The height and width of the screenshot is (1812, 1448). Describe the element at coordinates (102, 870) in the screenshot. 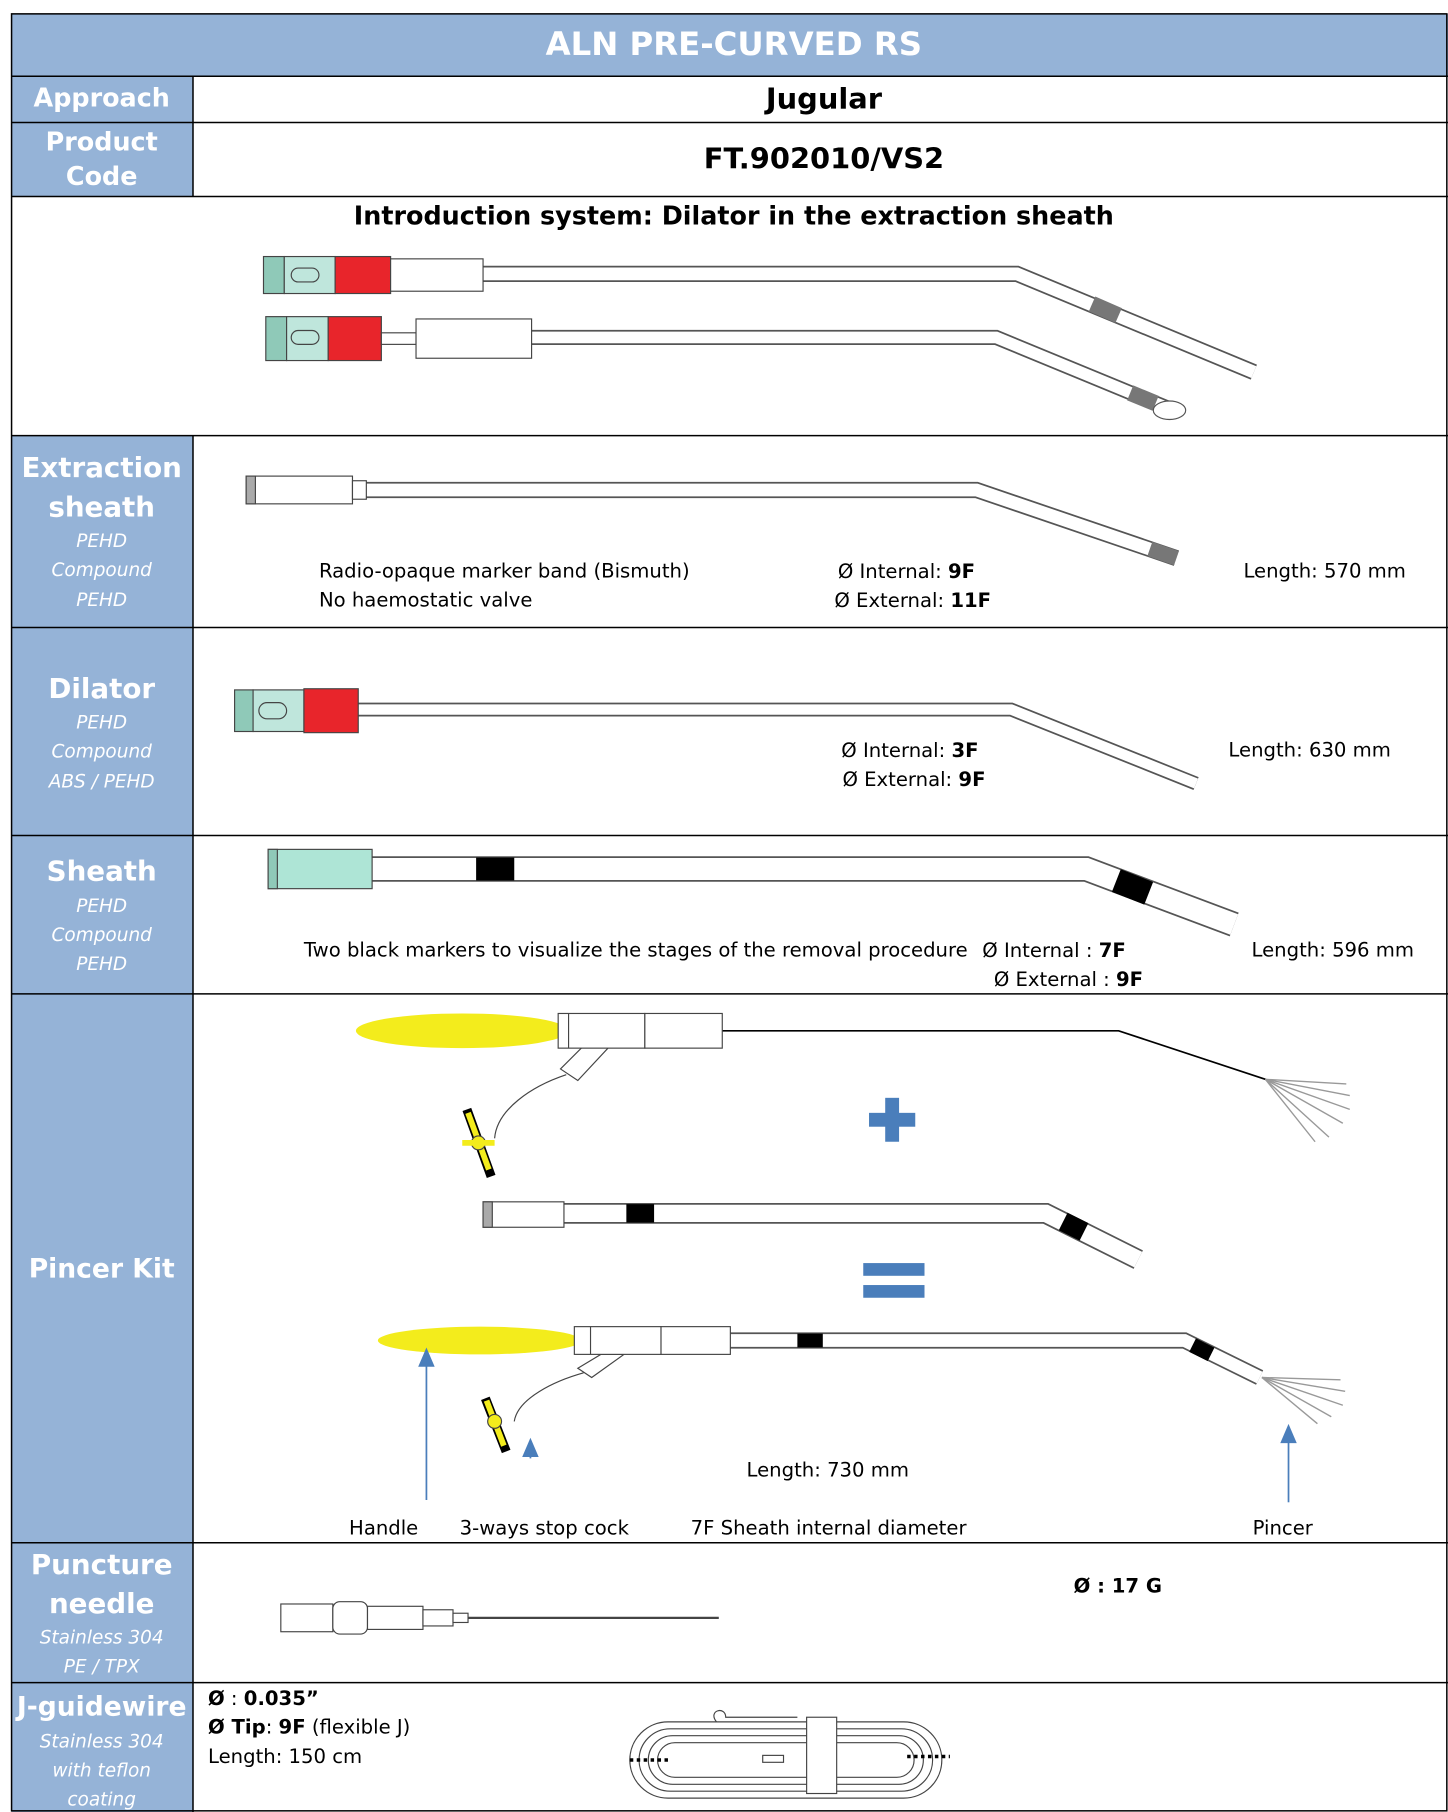

I see `row-label: Sheath` at that location.